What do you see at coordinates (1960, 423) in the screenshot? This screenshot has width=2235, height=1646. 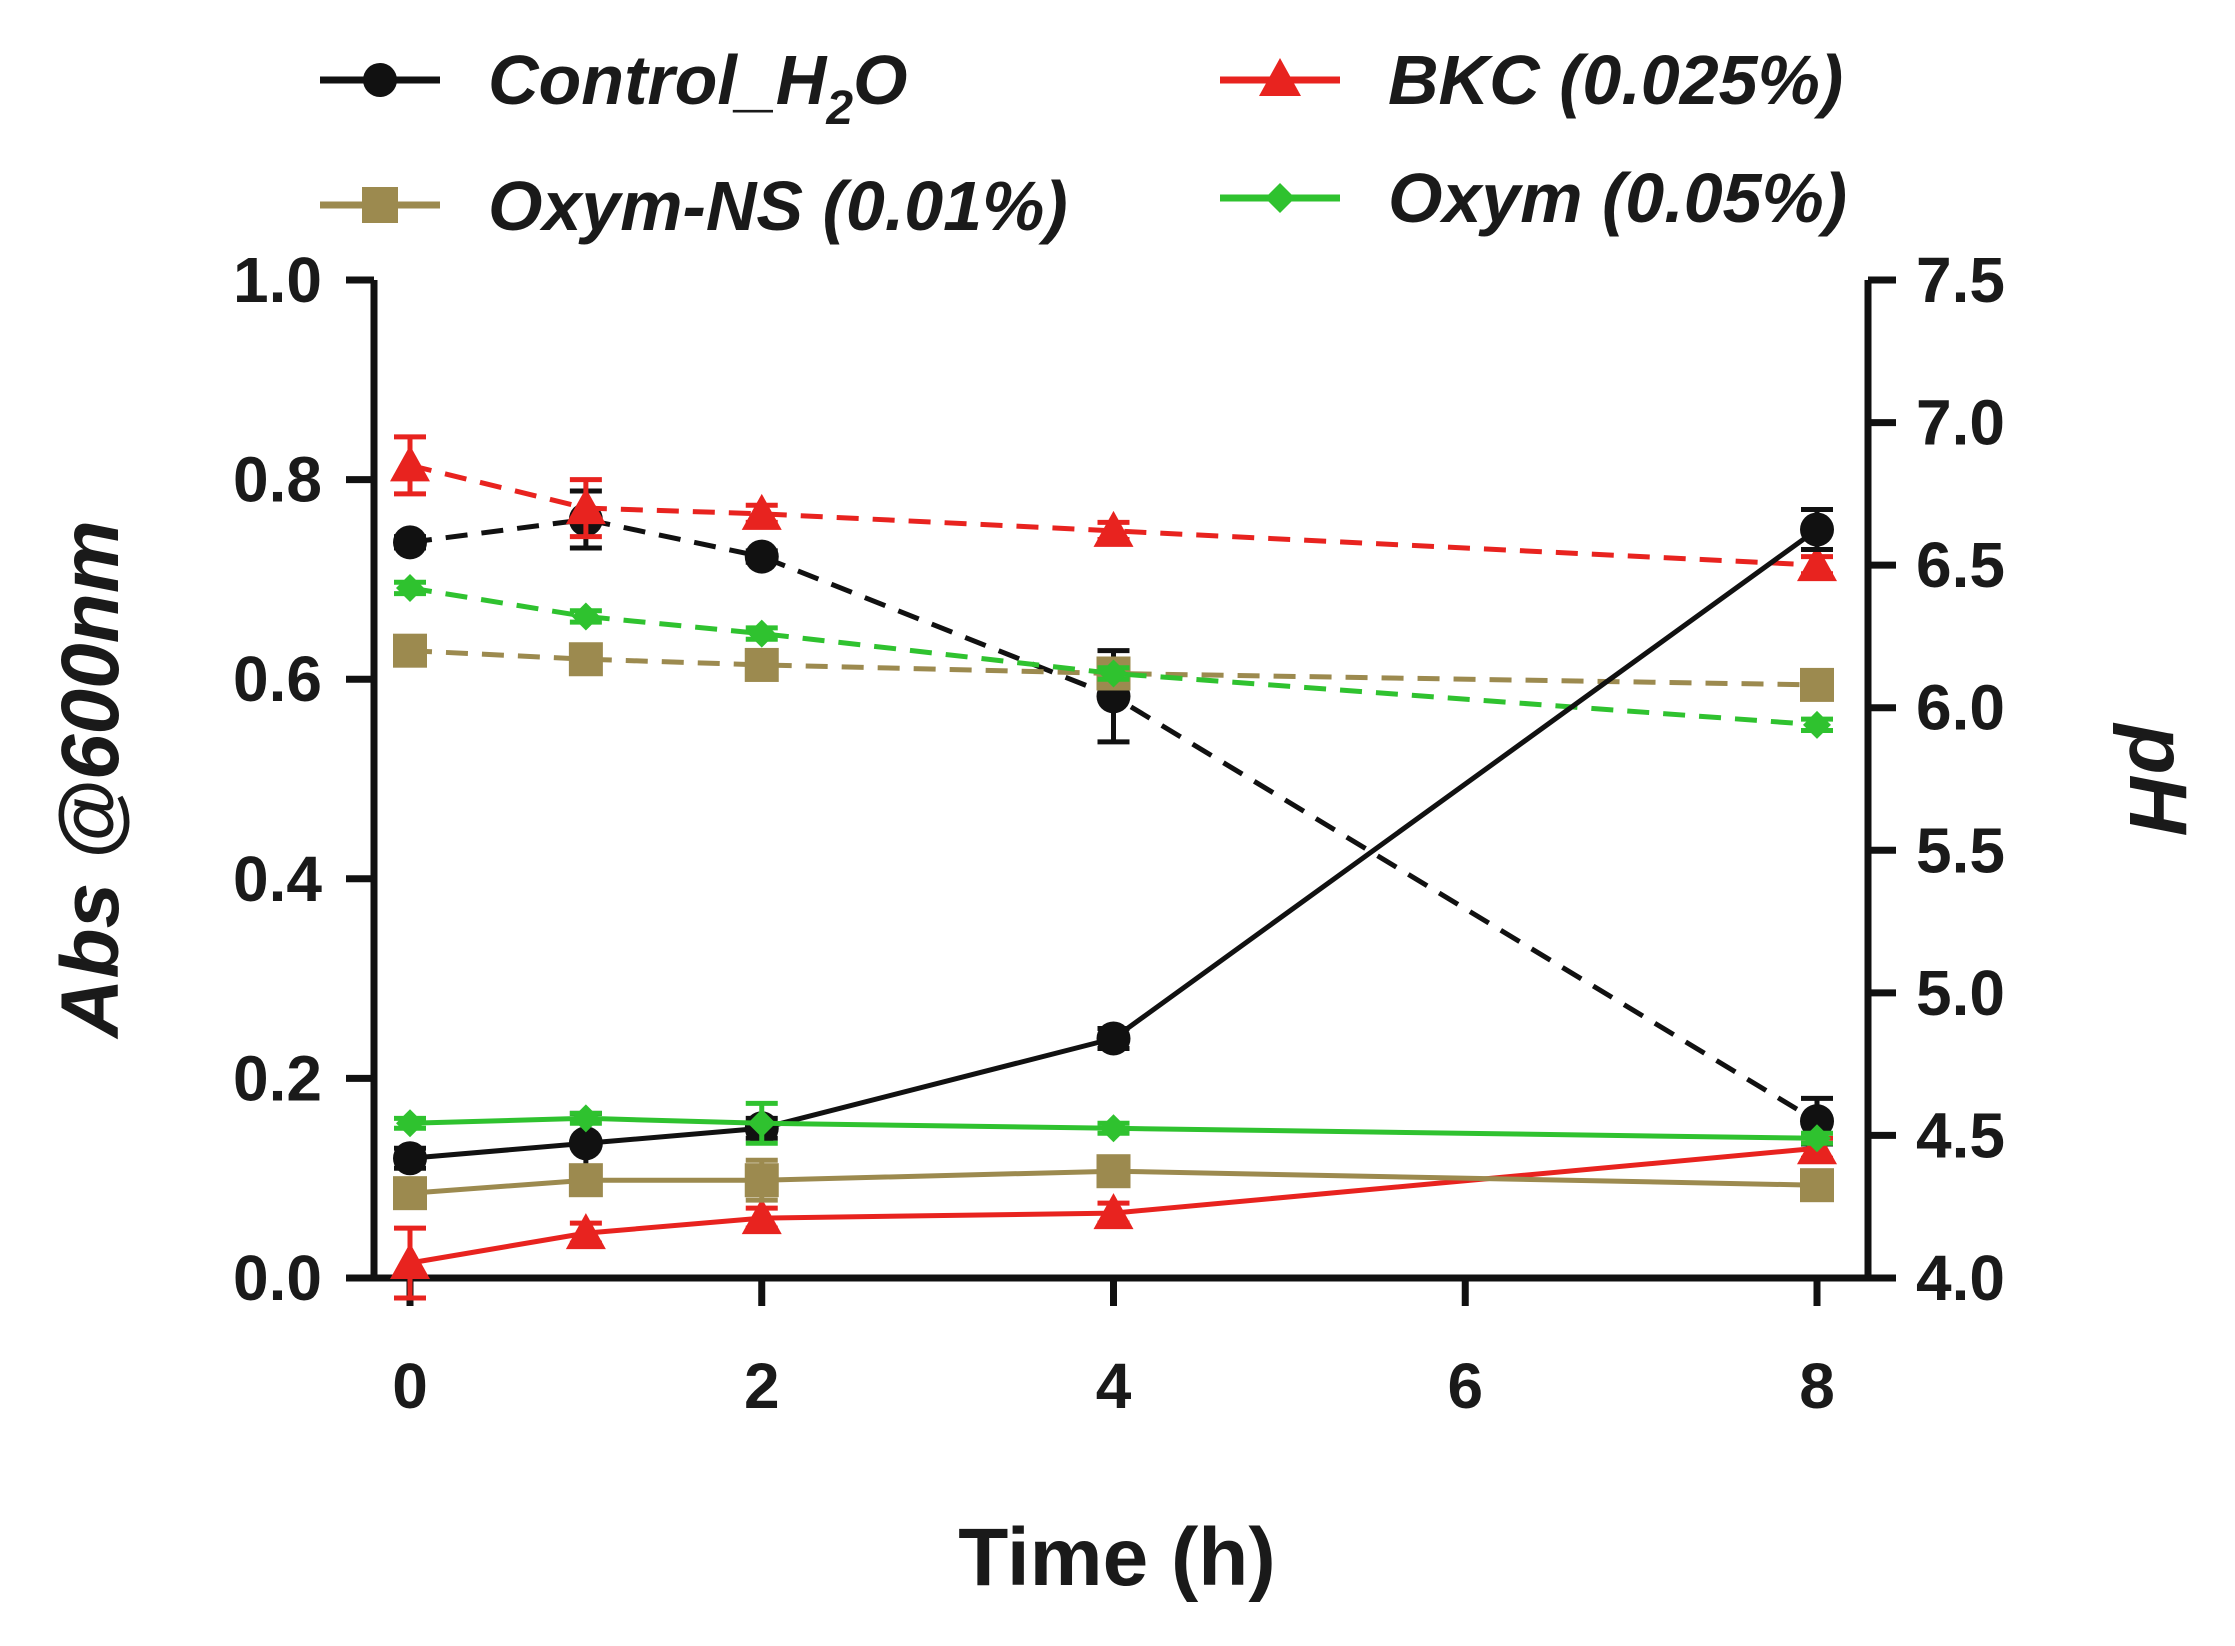 I see `y-right-tick-label: 7.0` at bounding box center [1960, 423].